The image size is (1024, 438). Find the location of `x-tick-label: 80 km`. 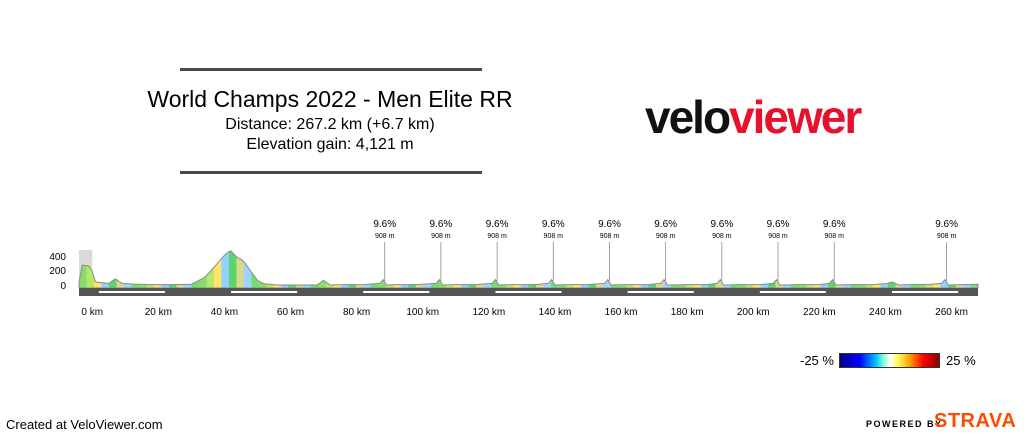

x-tick-label: 80 km is located at coordinates (356, 312).